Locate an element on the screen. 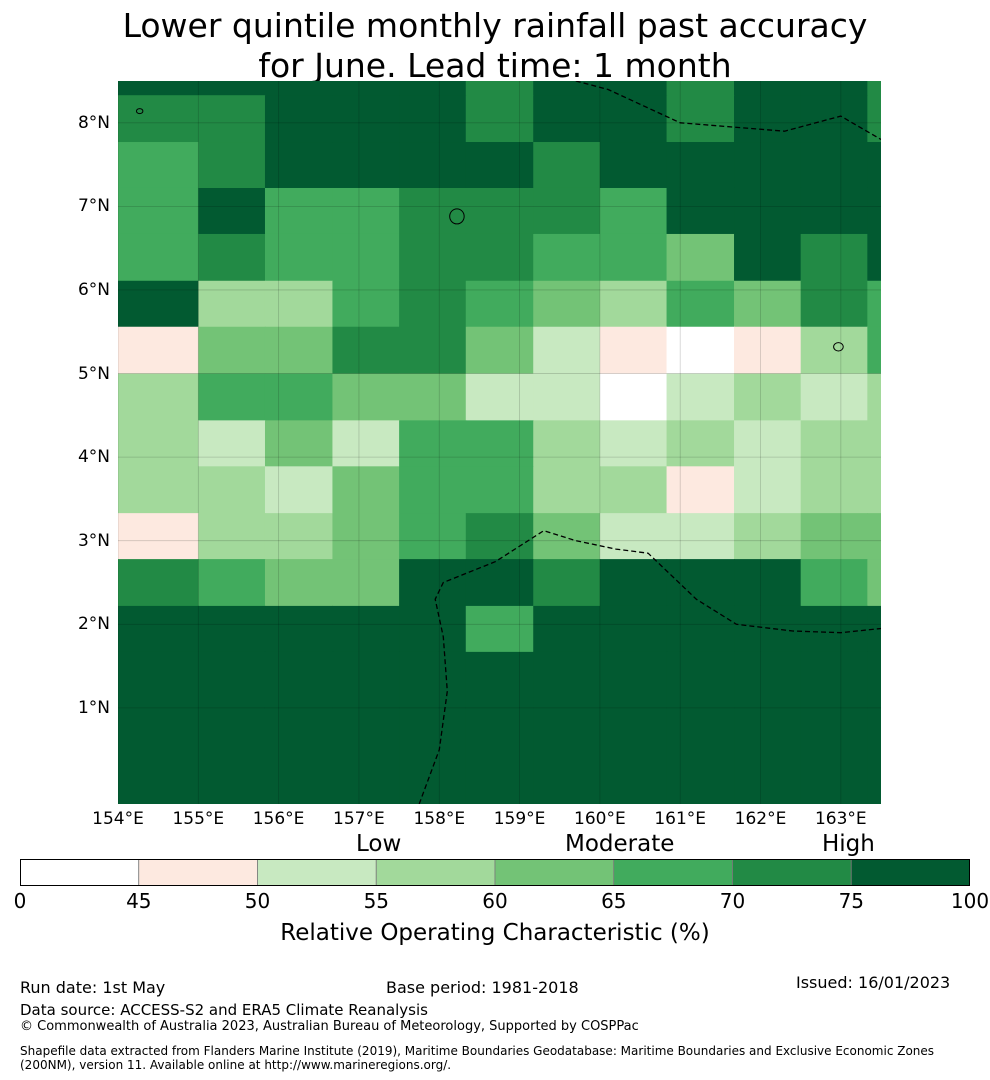 This screenshot has height=1080, width=990. longitude-label: 158°E is located at coordinates (439, 819).